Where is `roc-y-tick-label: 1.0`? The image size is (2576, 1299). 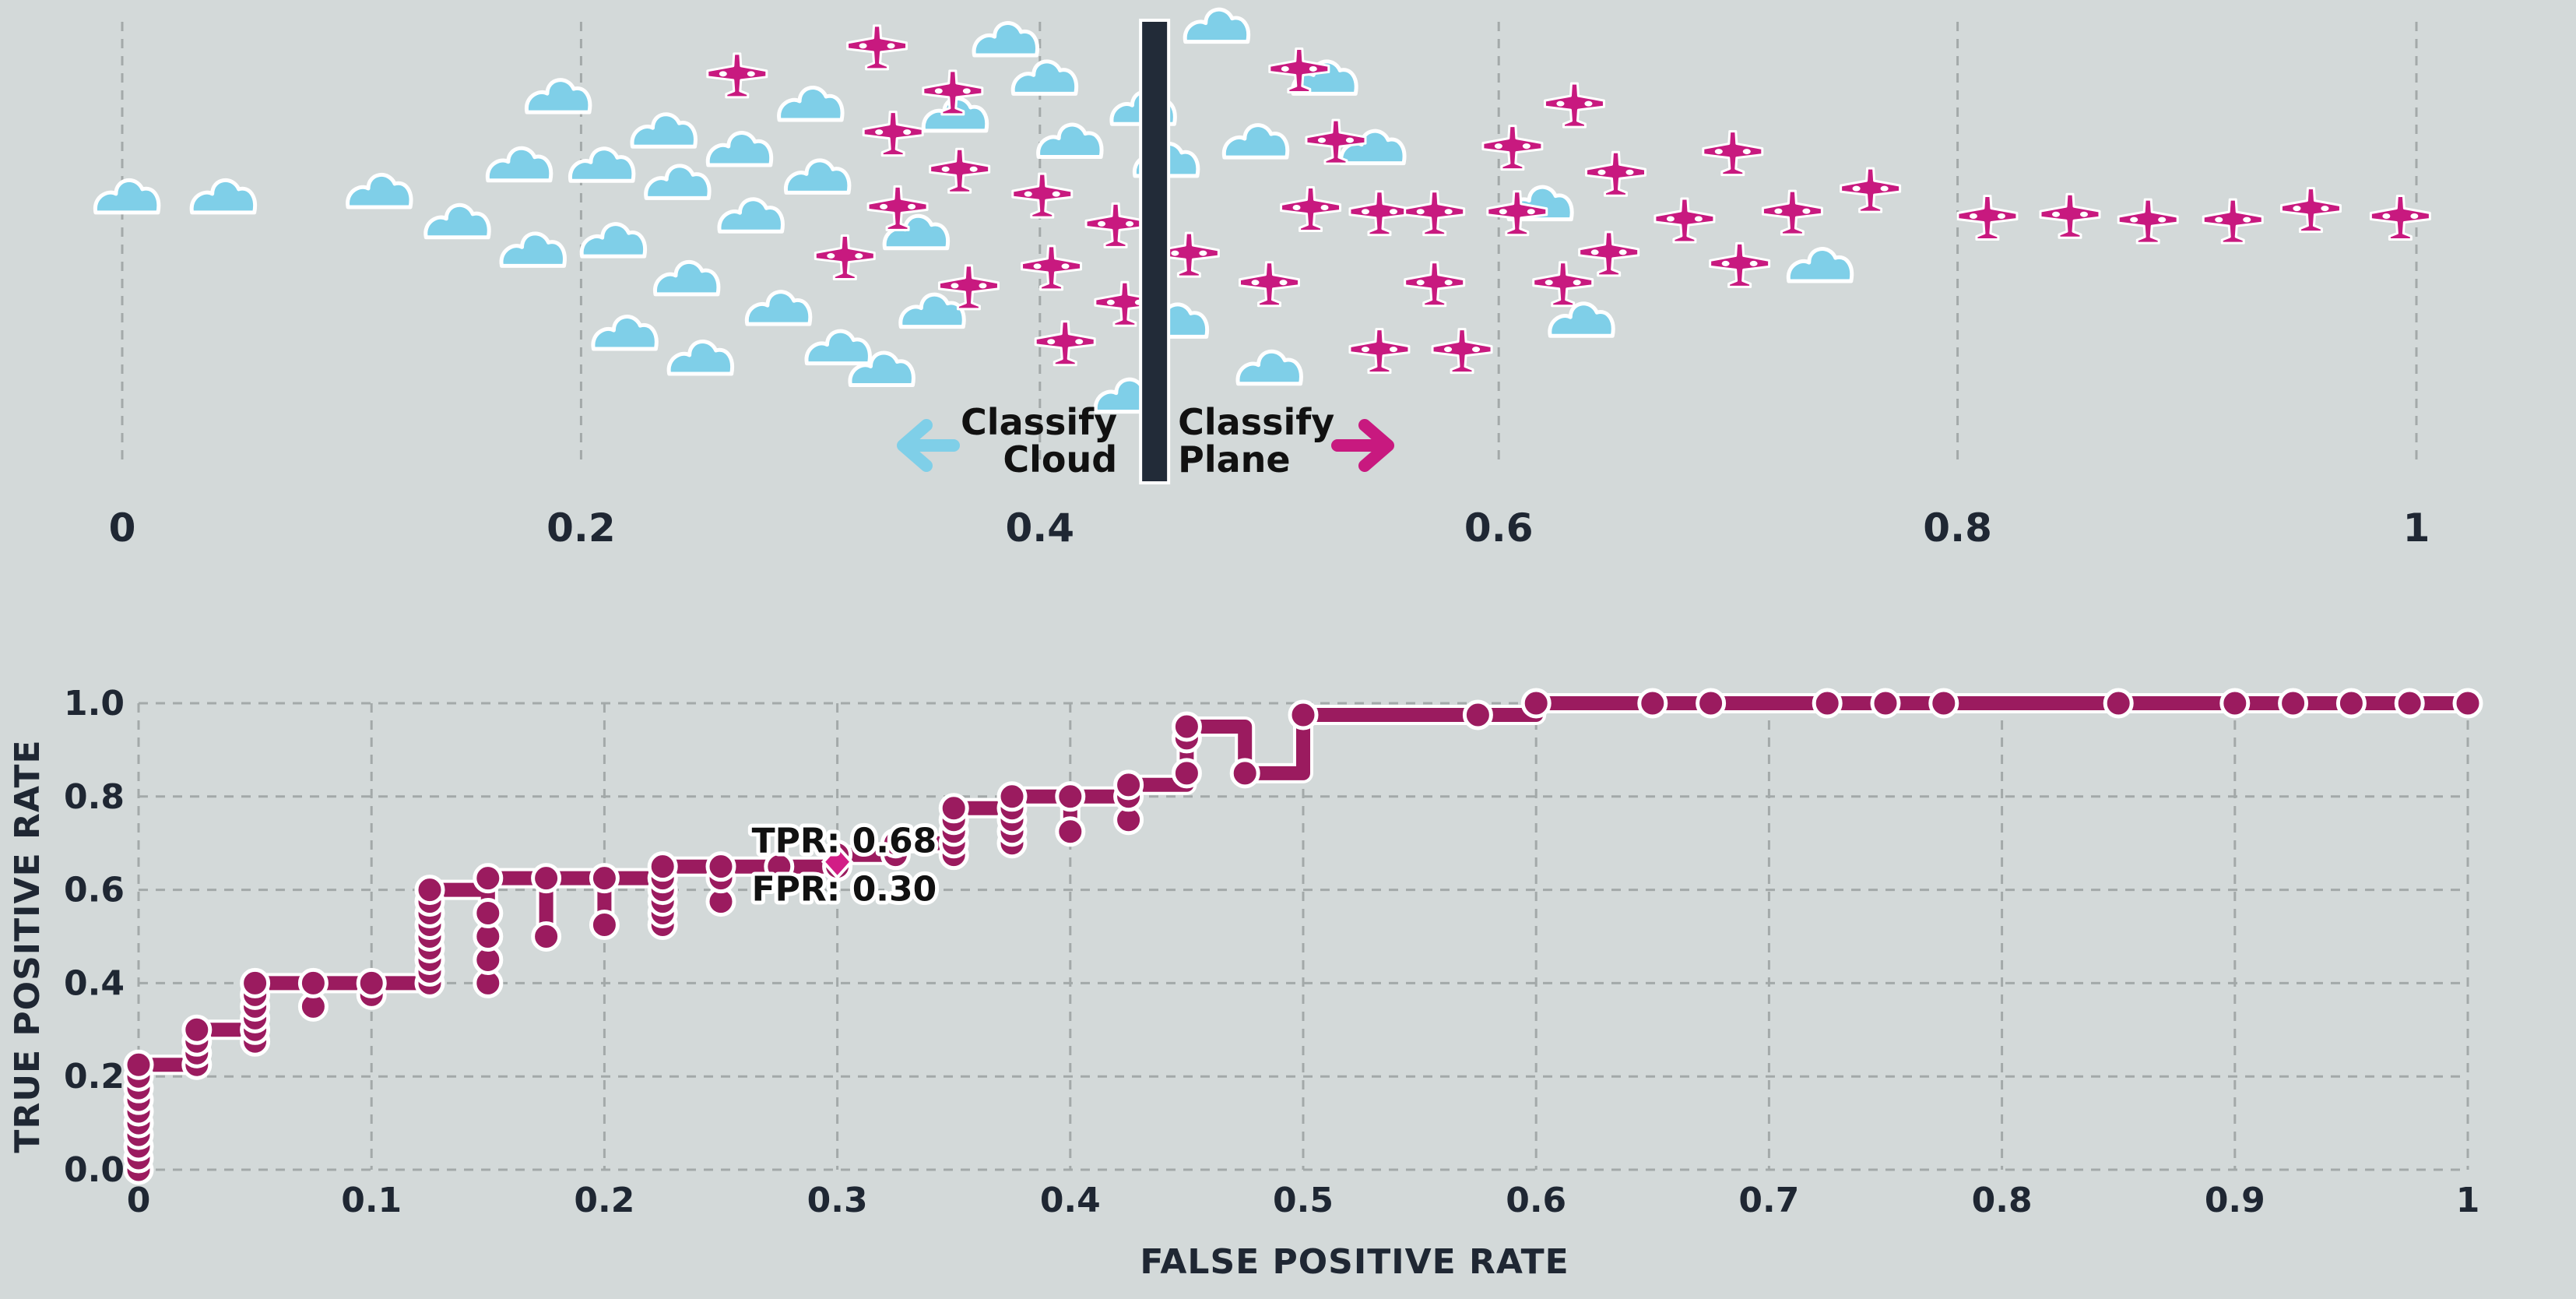 roc-y-tick-label: 1.0 is located at coordinates (94, 704).